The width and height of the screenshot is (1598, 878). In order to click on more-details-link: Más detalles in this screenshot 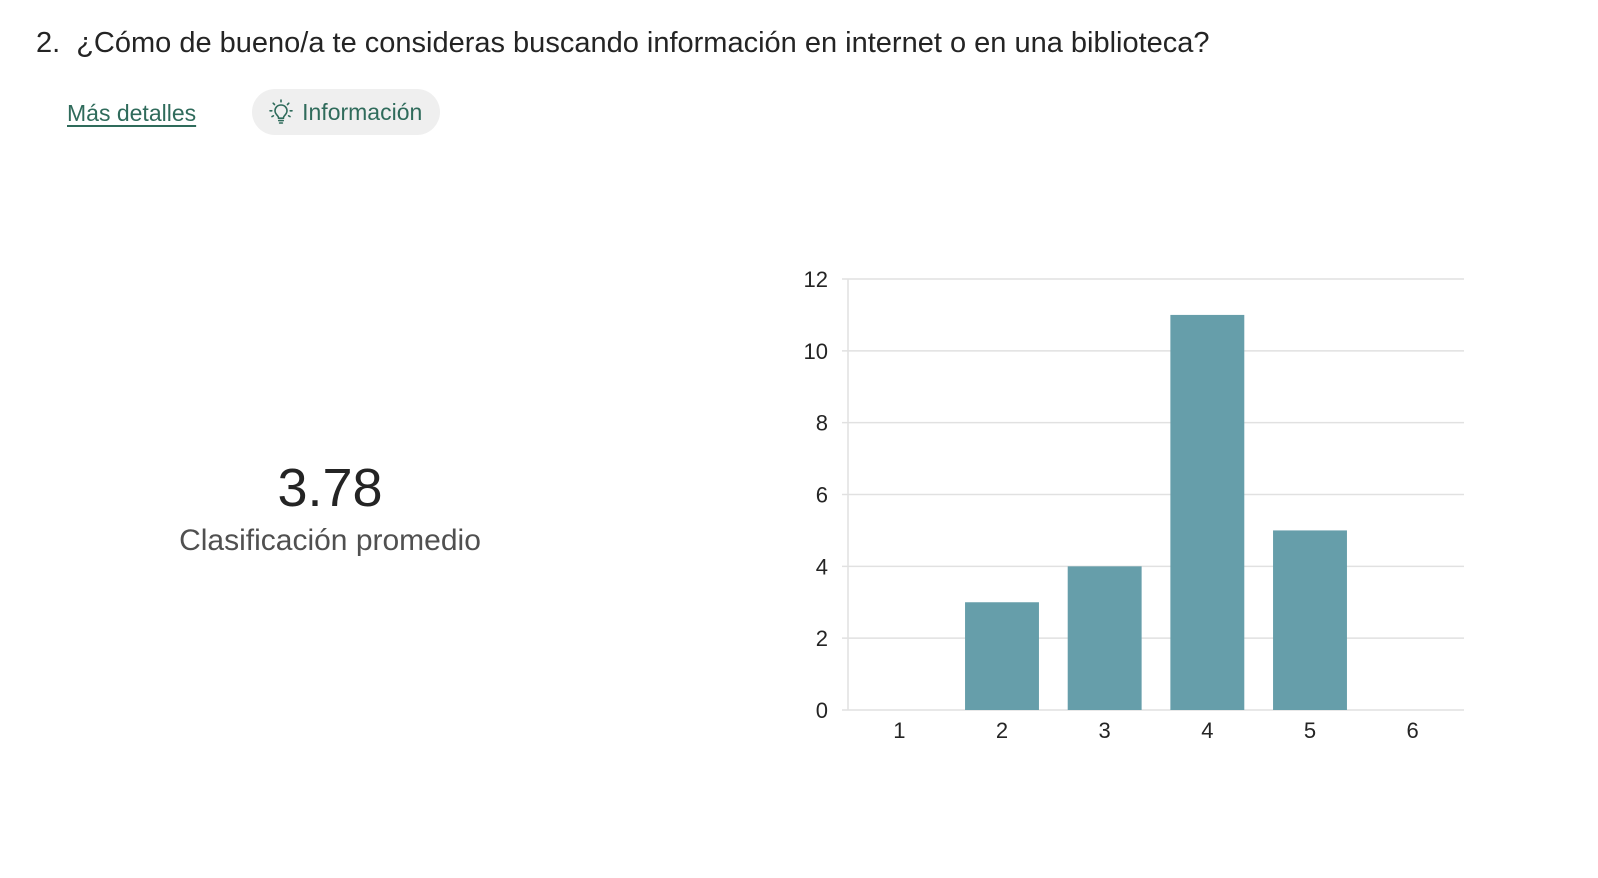, I will do `click(132, 113)`.